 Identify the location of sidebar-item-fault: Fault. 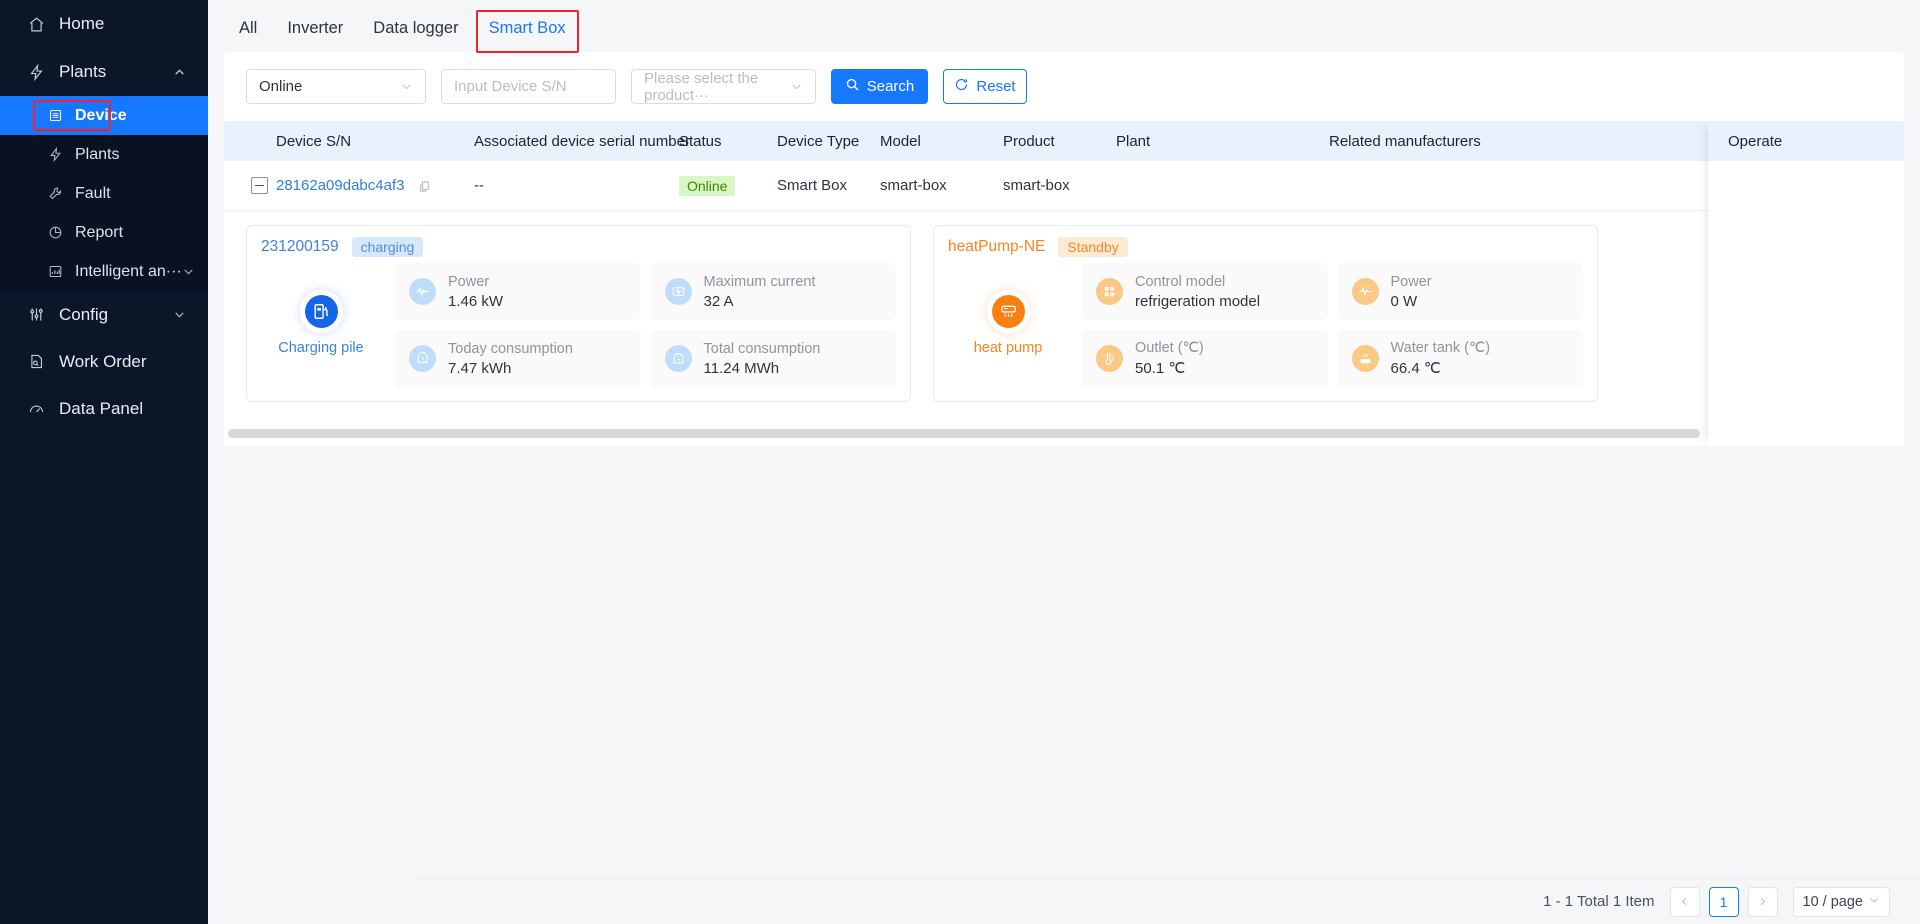
(104, 193).